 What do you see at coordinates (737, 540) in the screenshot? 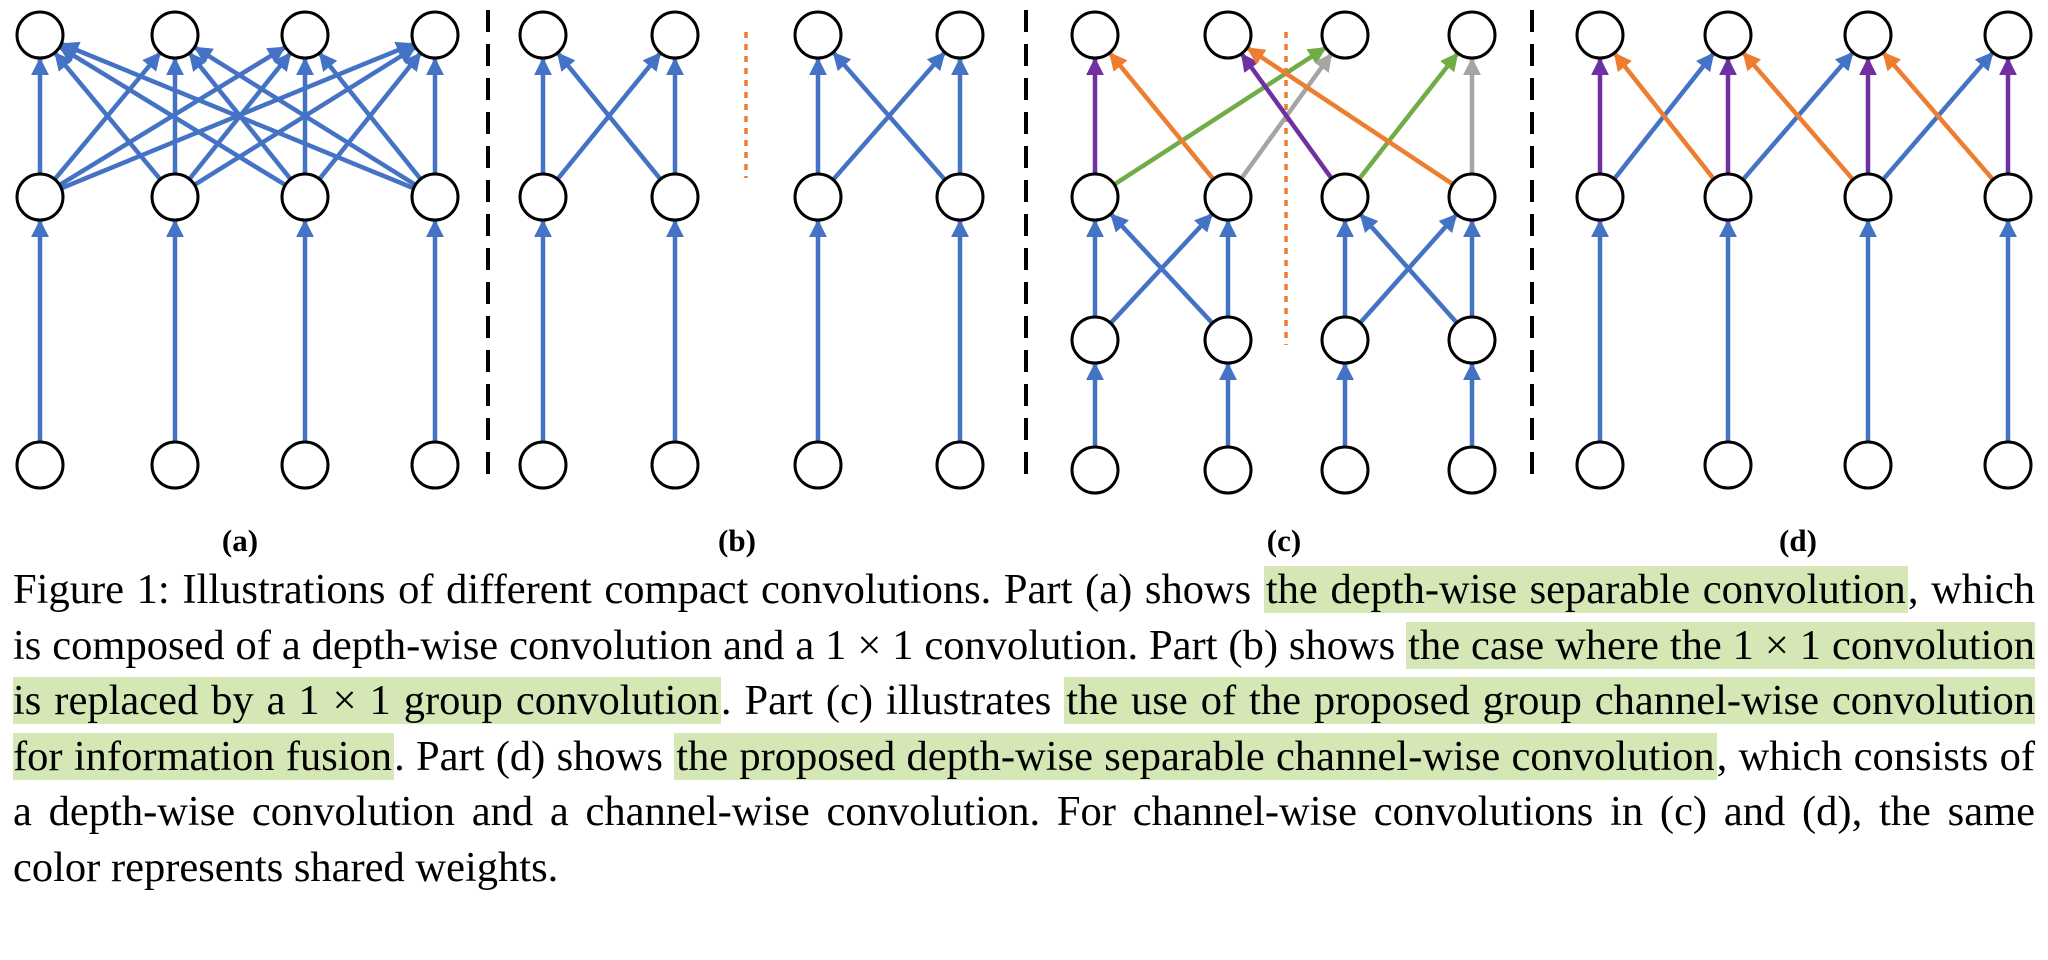
I see `panel-label-b: (b)` at bounding box center [737, 540].